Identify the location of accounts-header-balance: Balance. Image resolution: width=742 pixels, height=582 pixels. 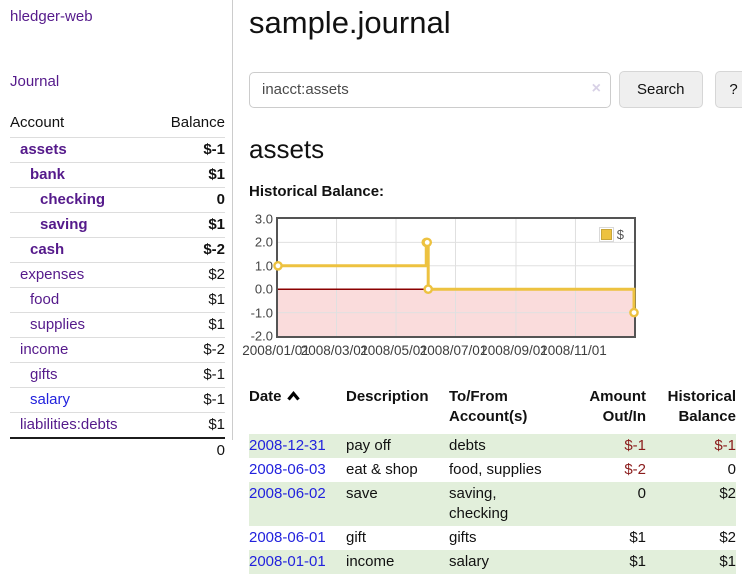
(197, 122).